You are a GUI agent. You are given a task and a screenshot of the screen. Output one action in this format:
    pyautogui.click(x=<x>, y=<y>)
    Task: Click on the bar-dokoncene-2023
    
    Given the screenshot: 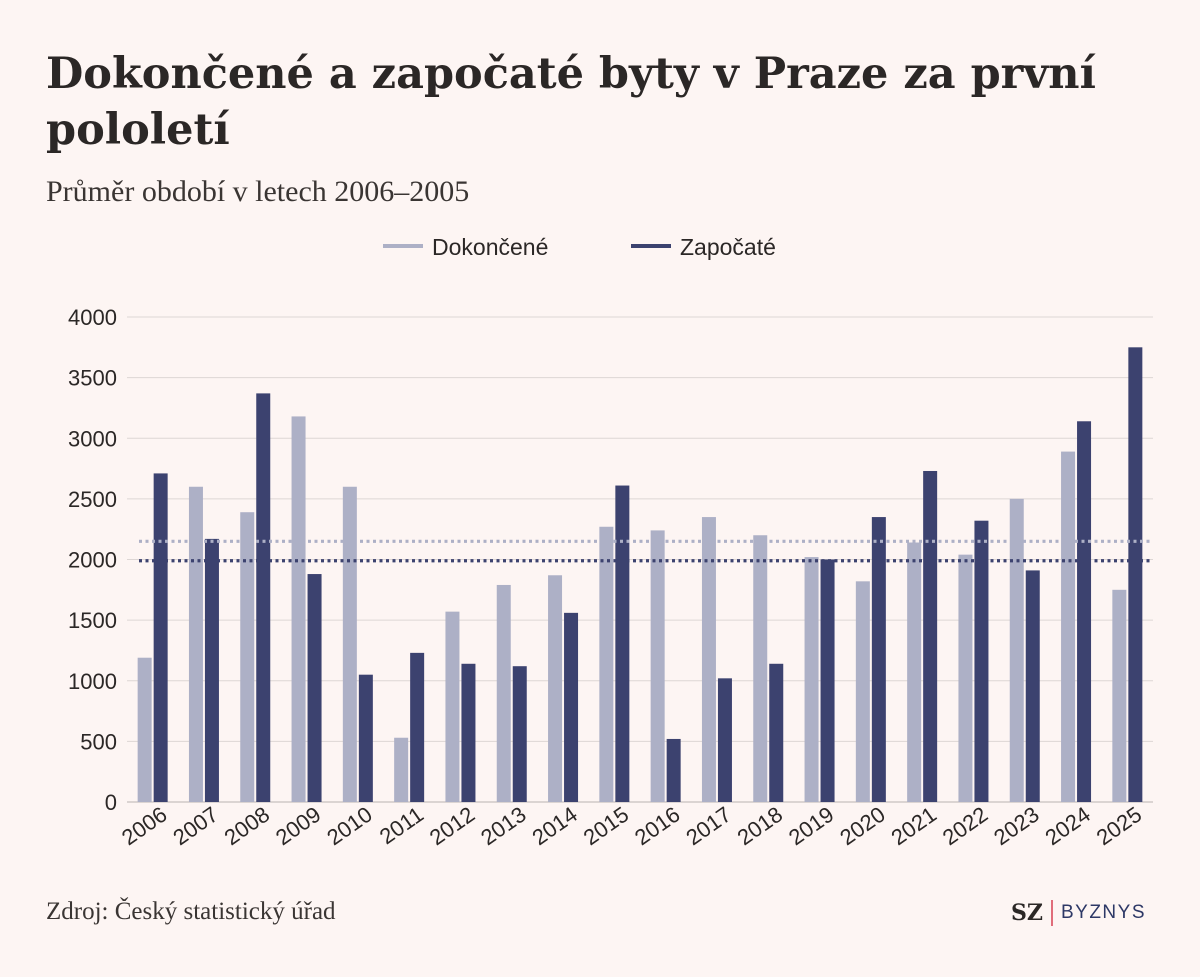 What is the action you would take?
    pyautogui.click(x=1016, y=650)
    